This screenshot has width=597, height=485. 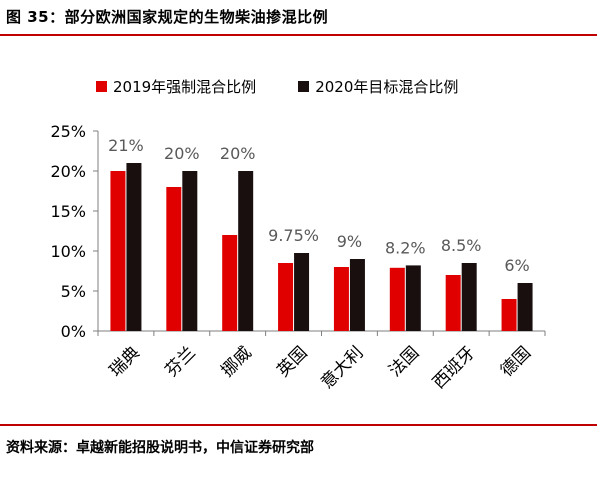 What do you see at coordinates (516, 362) in the screenshot?
I see `x-tick-label: 德国` at bounding box center [516, 362].